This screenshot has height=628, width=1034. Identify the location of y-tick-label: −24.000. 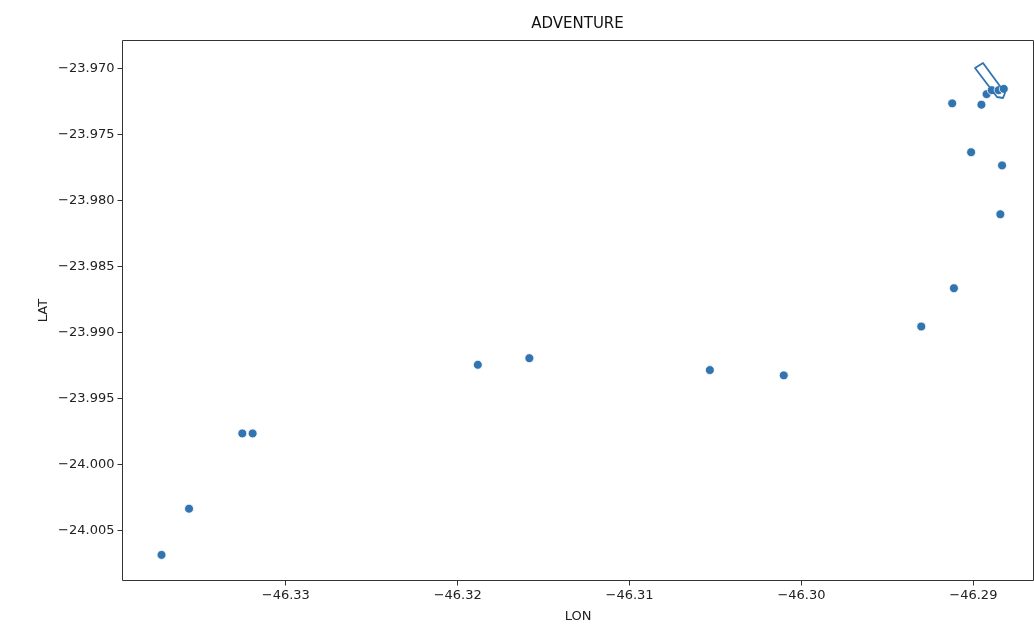
(86, 464).